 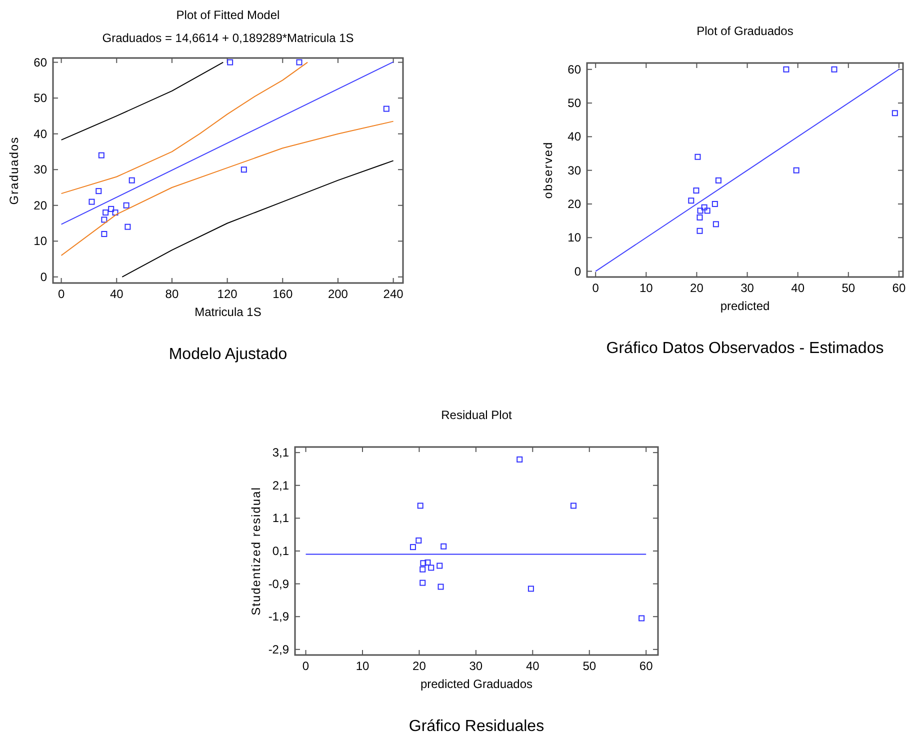 I want to click on y-tick-label: 0,1, so click(x=281, y=551).